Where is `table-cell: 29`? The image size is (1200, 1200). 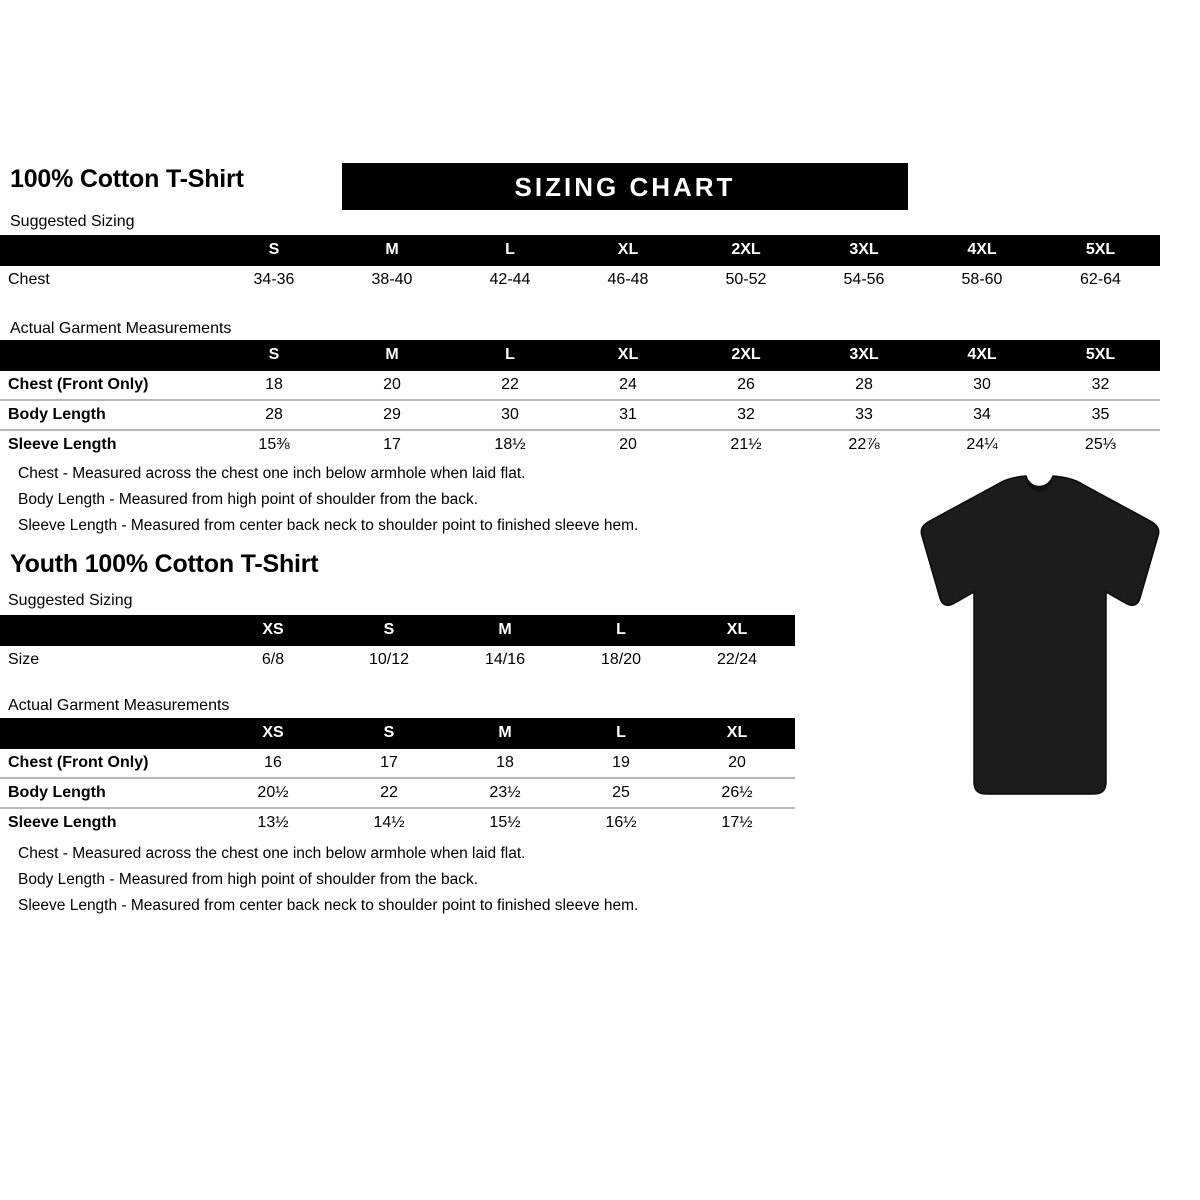
table-cell: 29 is located at coordinates (392, 414).